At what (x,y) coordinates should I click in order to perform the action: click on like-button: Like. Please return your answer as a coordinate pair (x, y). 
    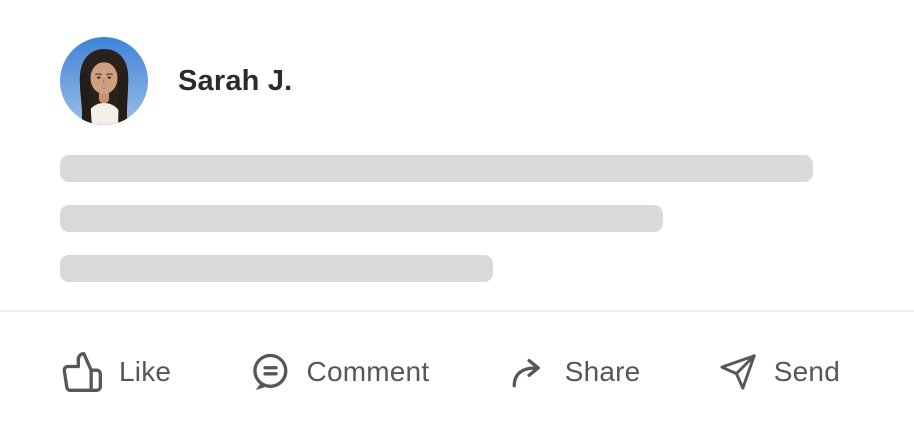
    Looking at the image, I should click on (115, 372).